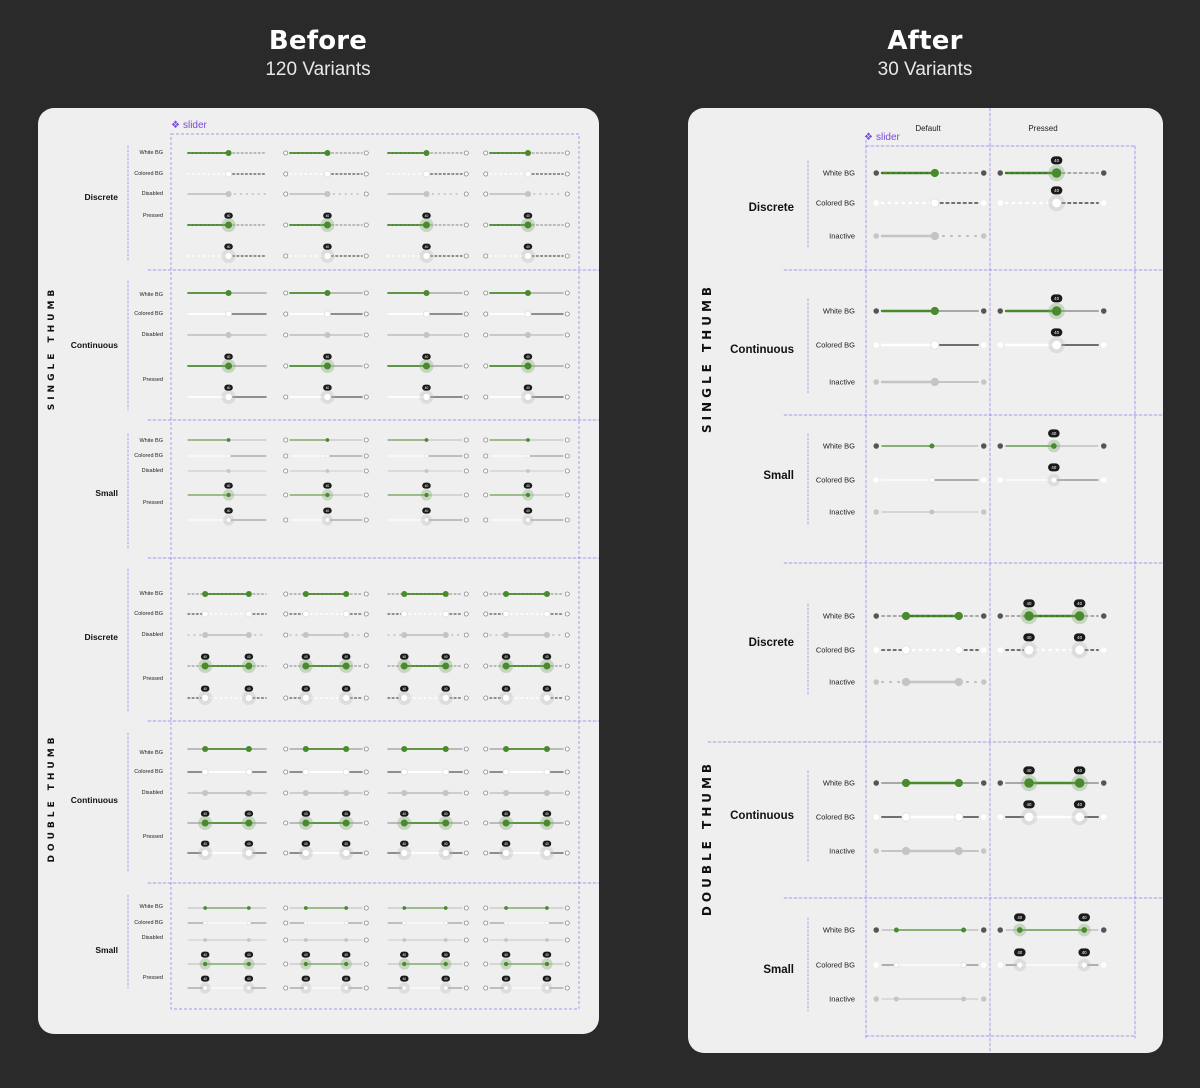 The height and width of the screenshot is (1088, 1200). Describe the element at coordinates (528, 225) in the screenshot. I see `before-slider-s1-c4-r4-thumb` at that location.